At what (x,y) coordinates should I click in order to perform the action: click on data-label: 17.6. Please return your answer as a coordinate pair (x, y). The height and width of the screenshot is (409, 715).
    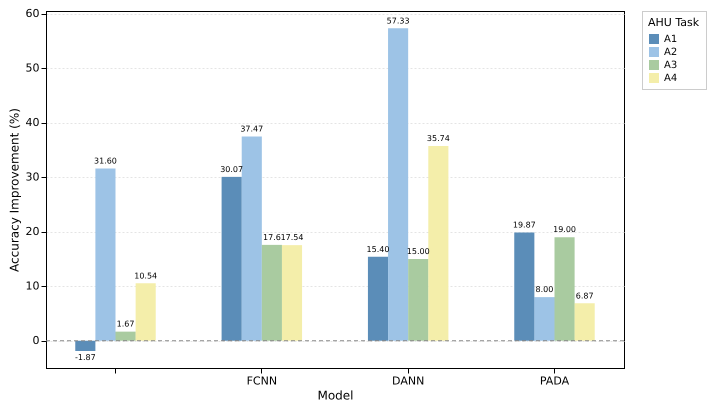
    Looking at the image, I should click on (271, 237).